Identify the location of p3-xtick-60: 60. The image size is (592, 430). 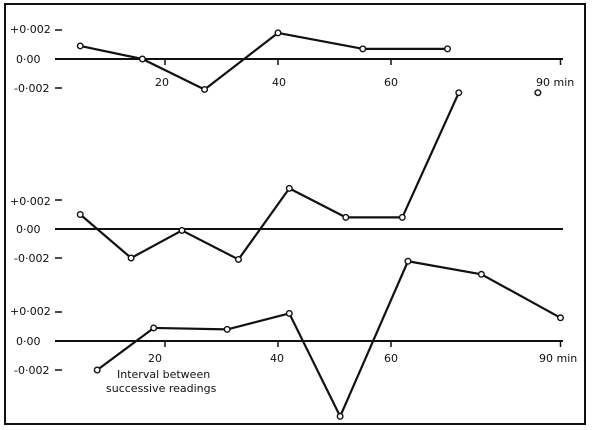
(391, 358).